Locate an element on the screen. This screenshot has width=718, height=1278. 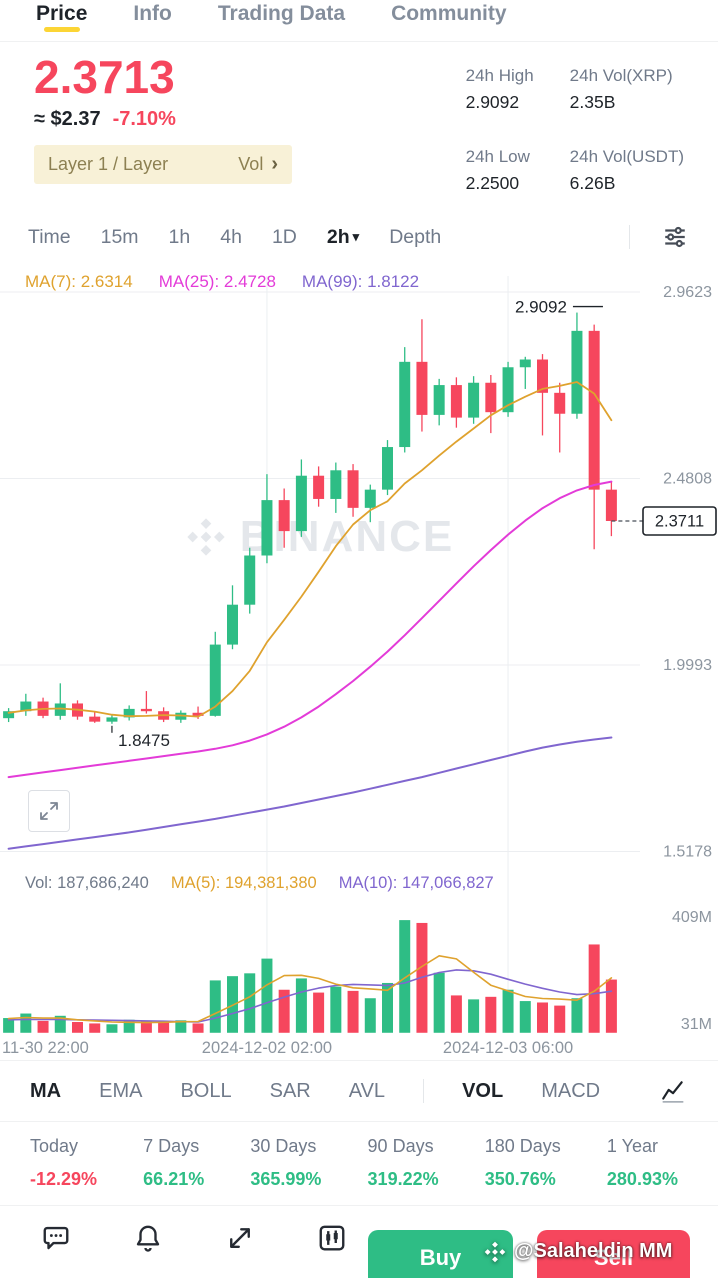
timeframe-15m: 15m is located at coordinates (119, 236).